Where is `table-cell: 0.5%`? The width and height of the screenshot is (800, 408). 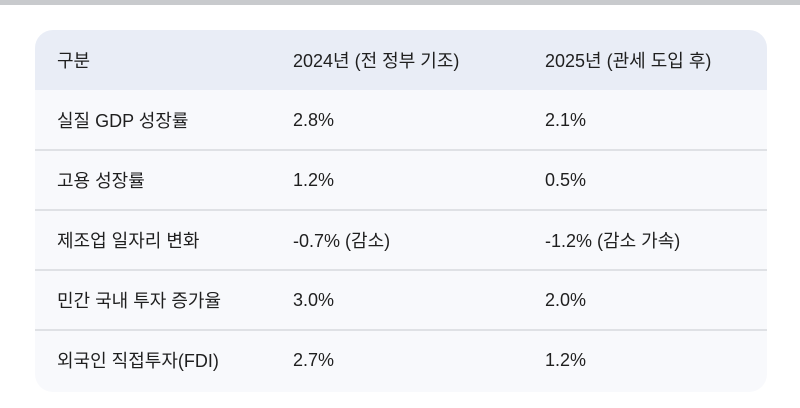 table-cell: 0.5% is located at coordinates (566, 179).